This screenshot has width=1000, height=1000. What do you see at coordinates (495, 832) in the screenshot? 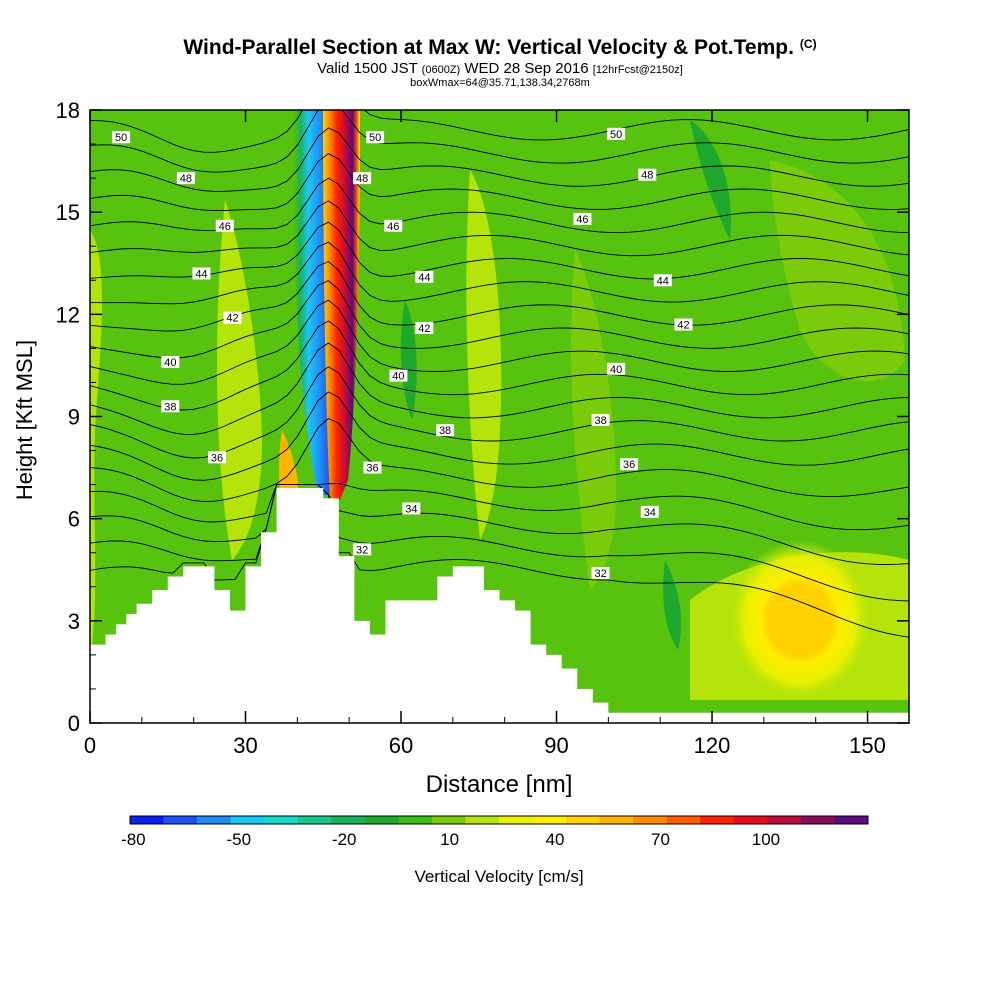
I see `colorbar: -80 -50 -20 10 40 70 100` at bounding box center [495, 832].